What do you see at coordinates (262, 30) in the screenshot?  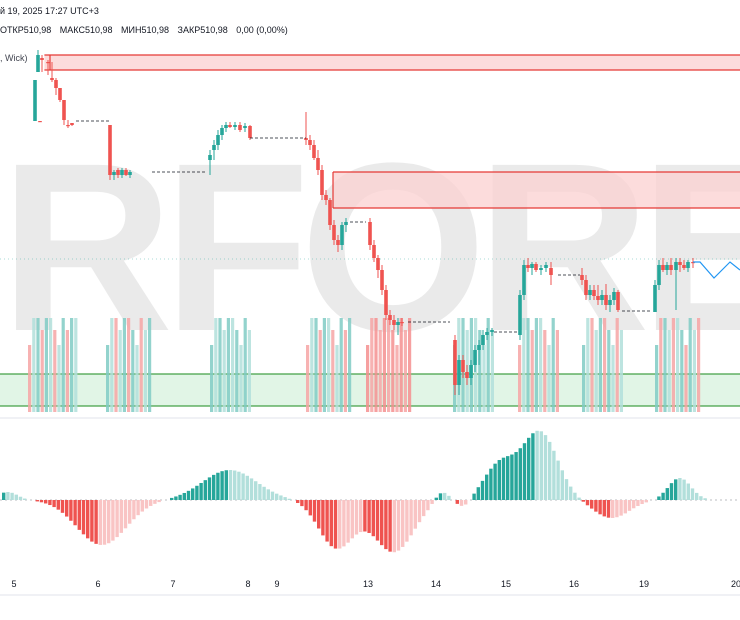 I see `ohlc-change: 0,00 (0,00%)` at bounding box center [262, 30].